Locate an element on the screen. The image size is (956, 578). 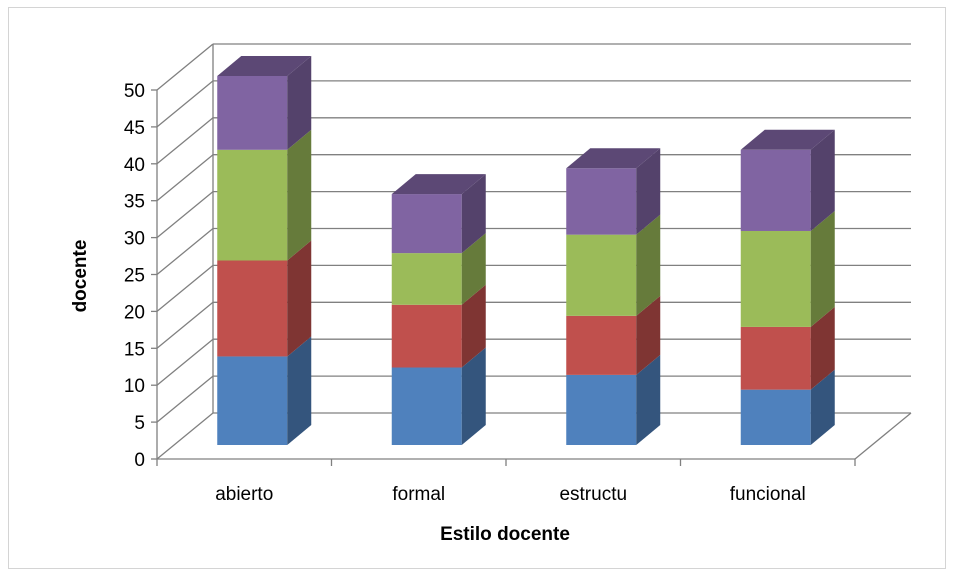
category-label: formal is located at coordinates (418, 494).